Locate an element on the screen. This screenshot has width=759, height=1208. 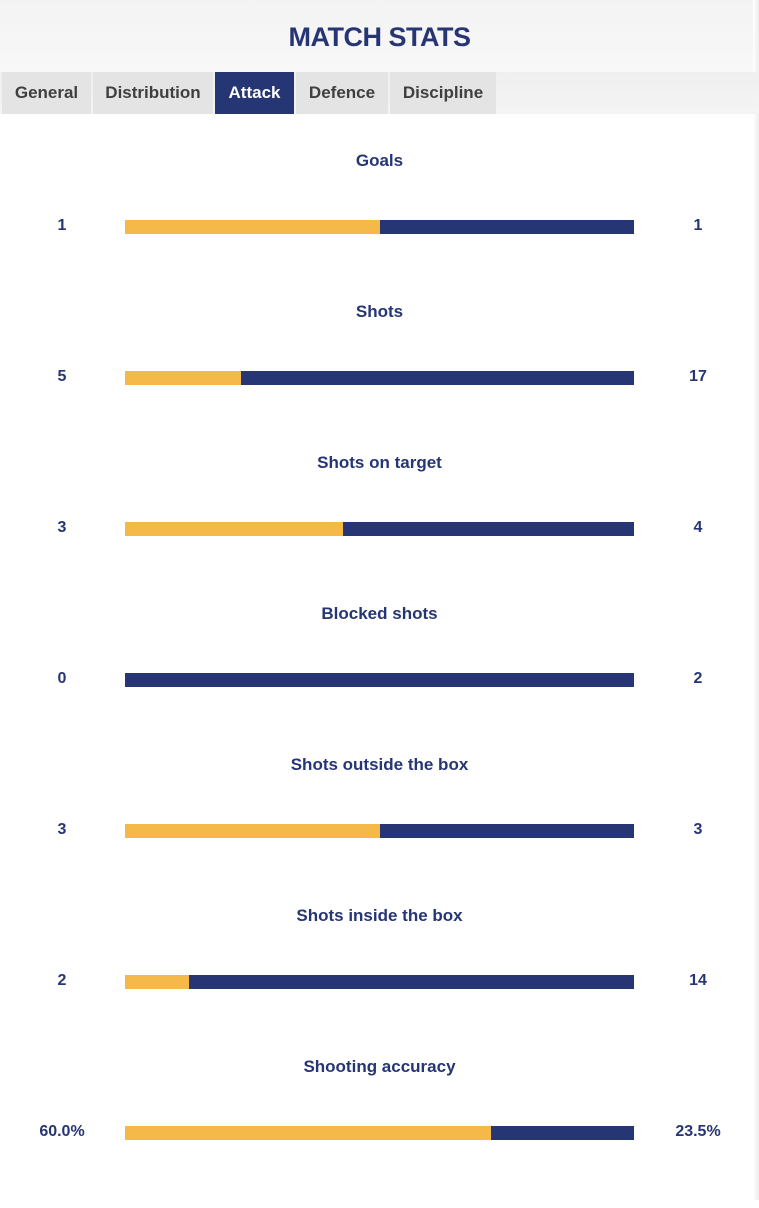
stat-shooting-accuracy: Shooting accuracy 60.0% 23.5% is located at coordinates (379, 1132).